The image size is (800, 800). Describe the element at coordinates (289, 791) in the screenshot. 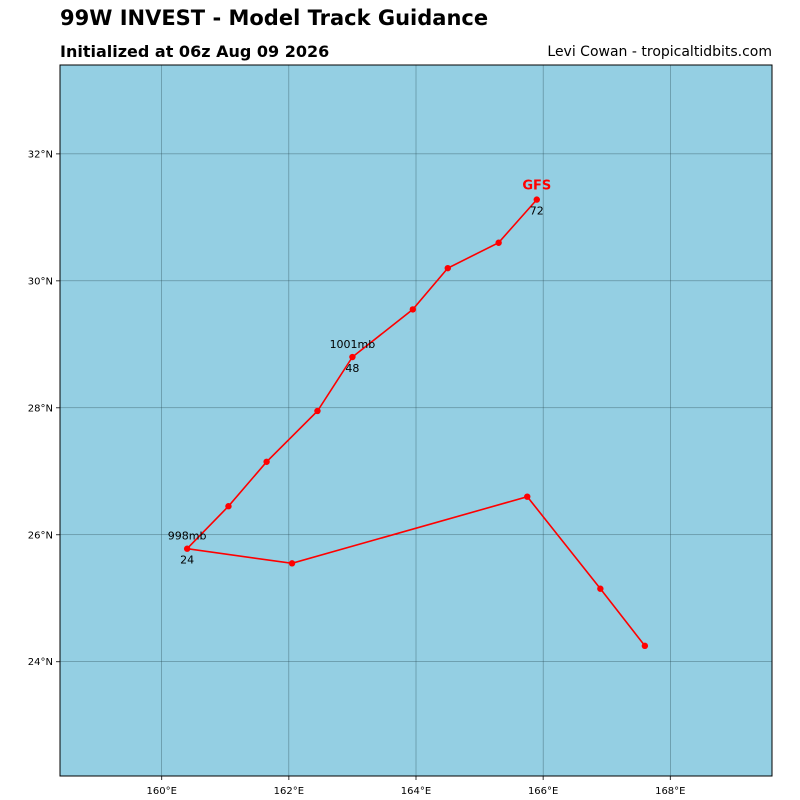

I see `x-tick-label: 162°E` at that location.